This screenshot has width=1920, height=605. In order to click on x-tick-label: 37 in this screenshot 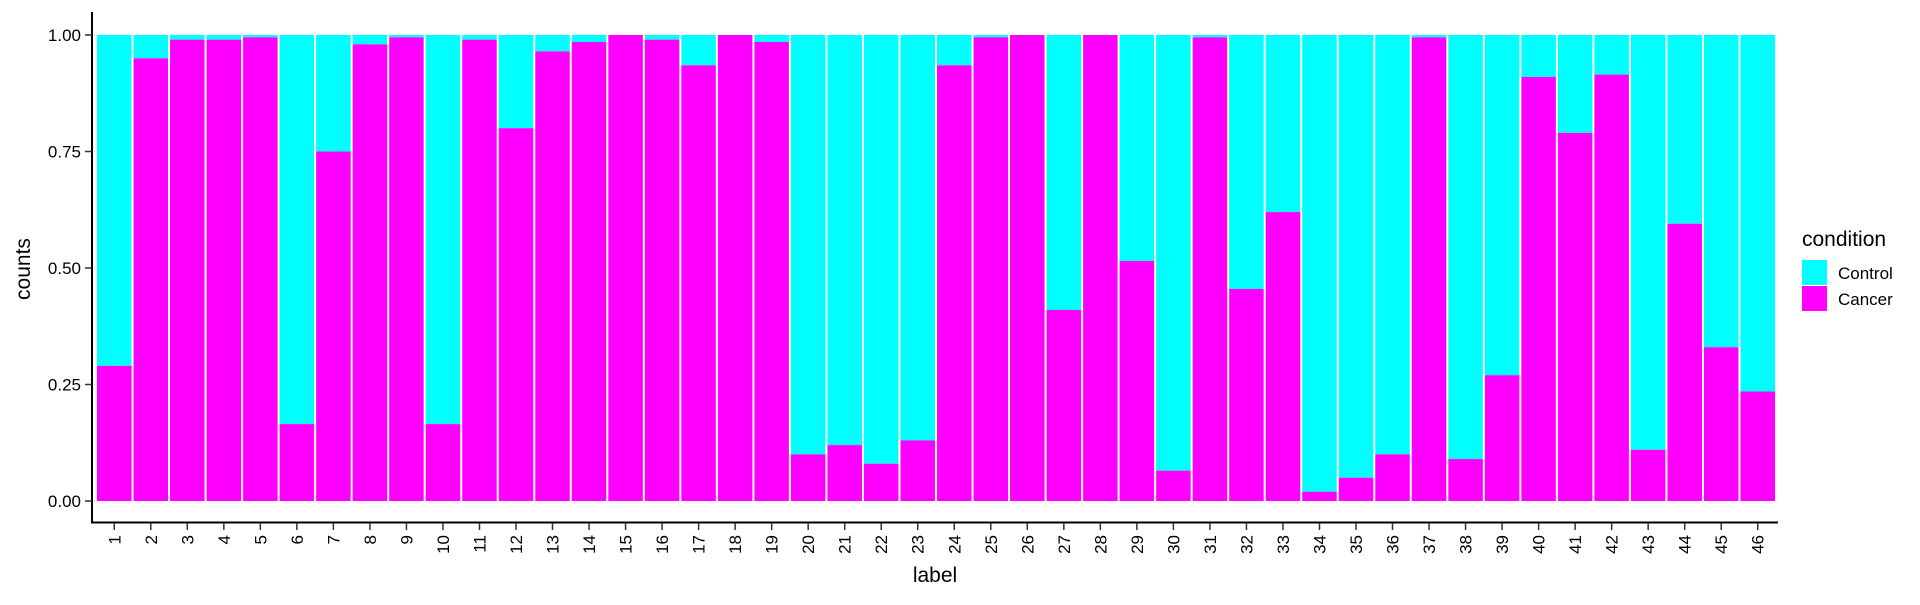, I will do `click(1429, 544)`.